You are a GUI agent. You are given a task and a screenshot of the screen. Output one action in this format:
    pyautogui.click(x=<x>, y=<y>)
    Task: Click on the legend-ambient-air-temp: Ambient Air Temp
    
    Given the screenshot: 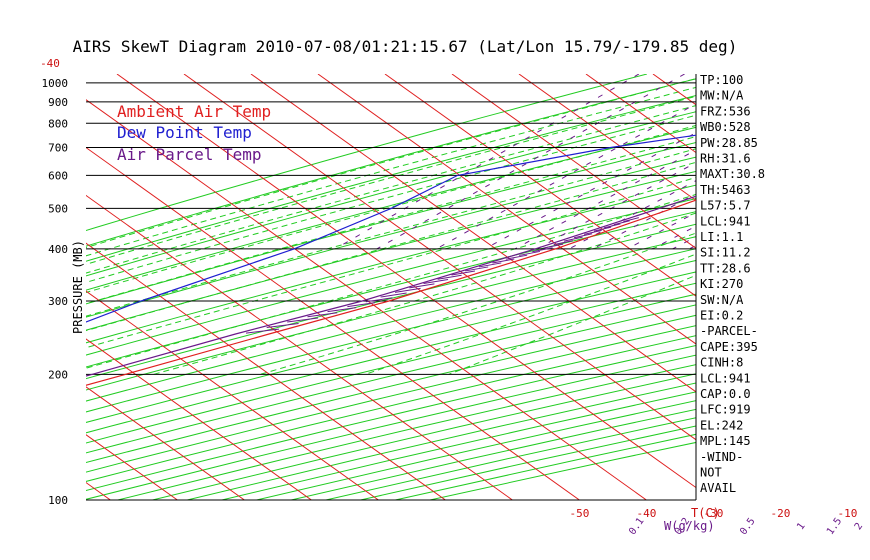 What is the action you would take?
    pyautogui.click(x=194, y=111)
    